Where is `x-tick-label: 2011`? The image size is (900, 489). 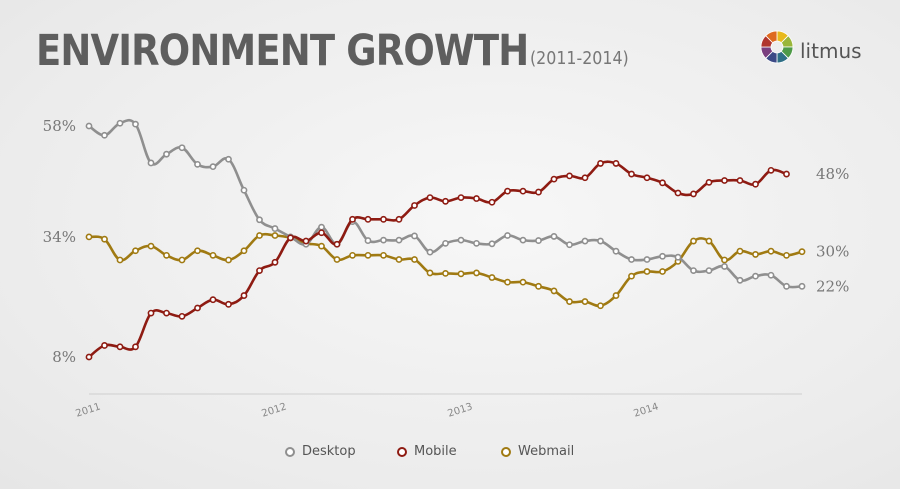
x-tick-label: 2011 is located at coordinates (88, 410).